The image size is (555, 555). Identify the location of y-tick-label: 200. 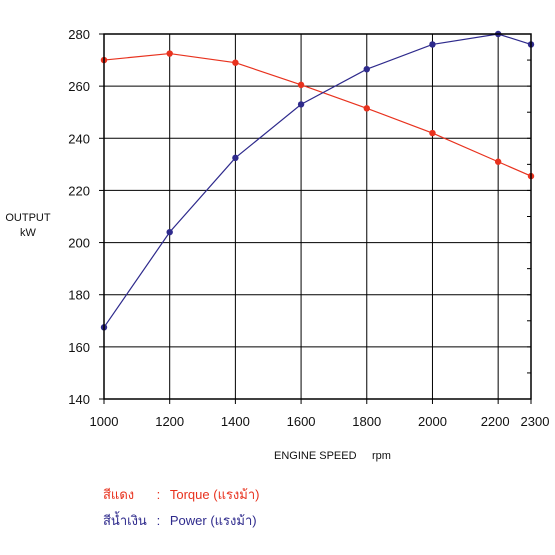
(79, 243).